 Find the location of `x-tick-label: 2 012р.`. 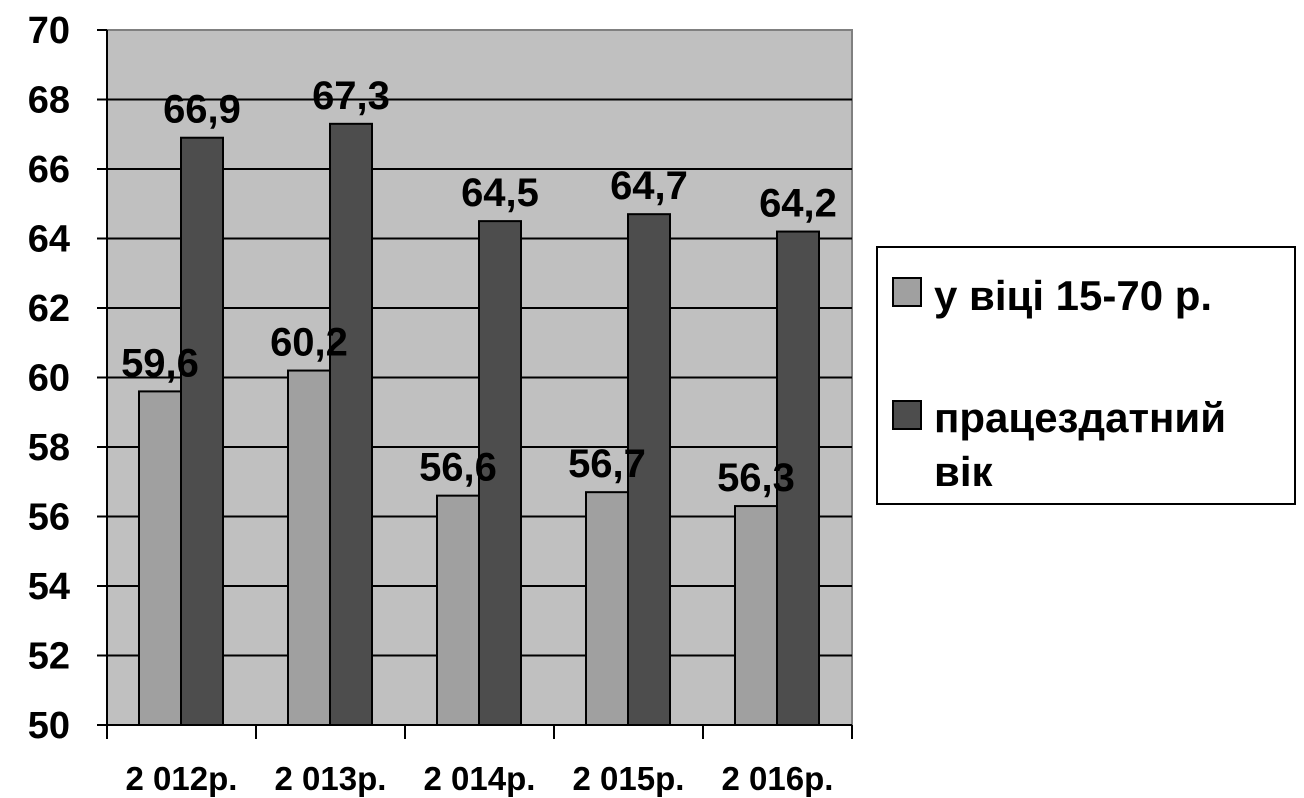

x-tick-label: 2 012р. is located at coordinates (182, 778).